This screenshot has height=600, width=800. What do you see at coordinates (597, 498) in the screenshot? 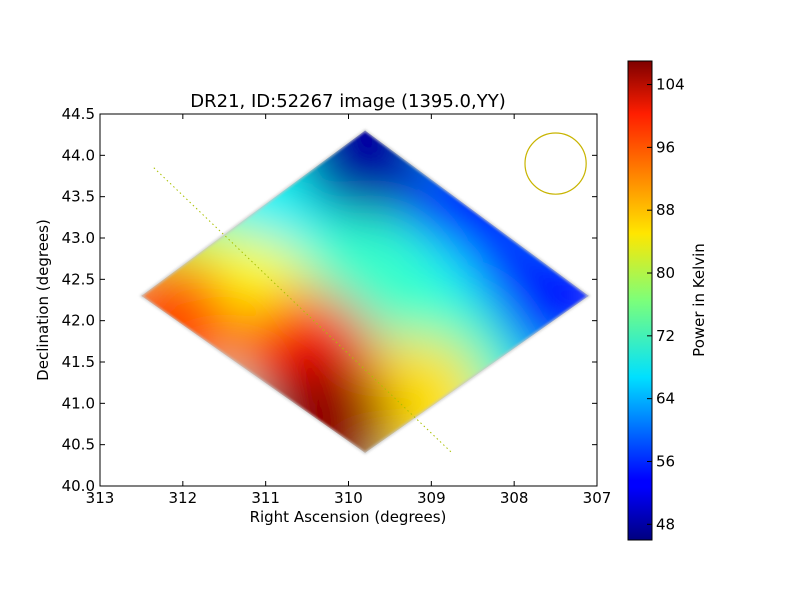
I see `x-tick-label: 307` at bounding box center [597, 498].